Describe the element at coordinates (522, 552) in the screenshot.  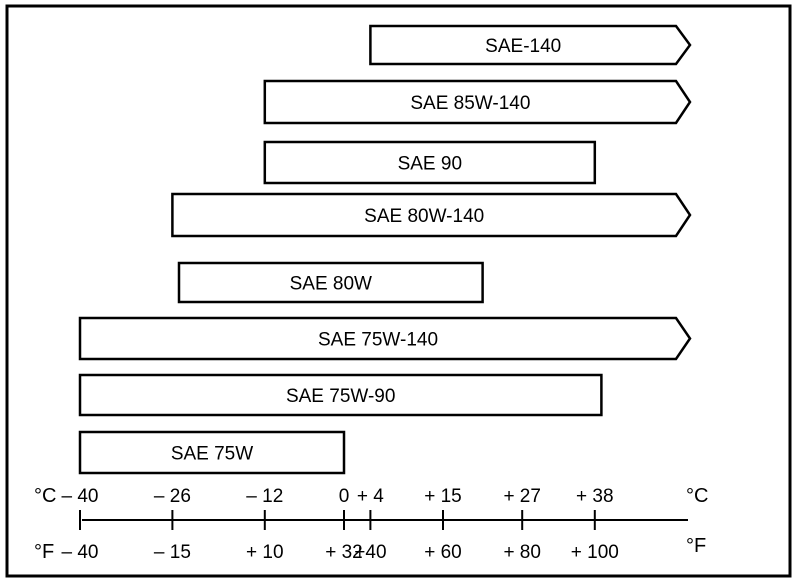
I see `fahrenheit-tick-label: + 80` at that location.